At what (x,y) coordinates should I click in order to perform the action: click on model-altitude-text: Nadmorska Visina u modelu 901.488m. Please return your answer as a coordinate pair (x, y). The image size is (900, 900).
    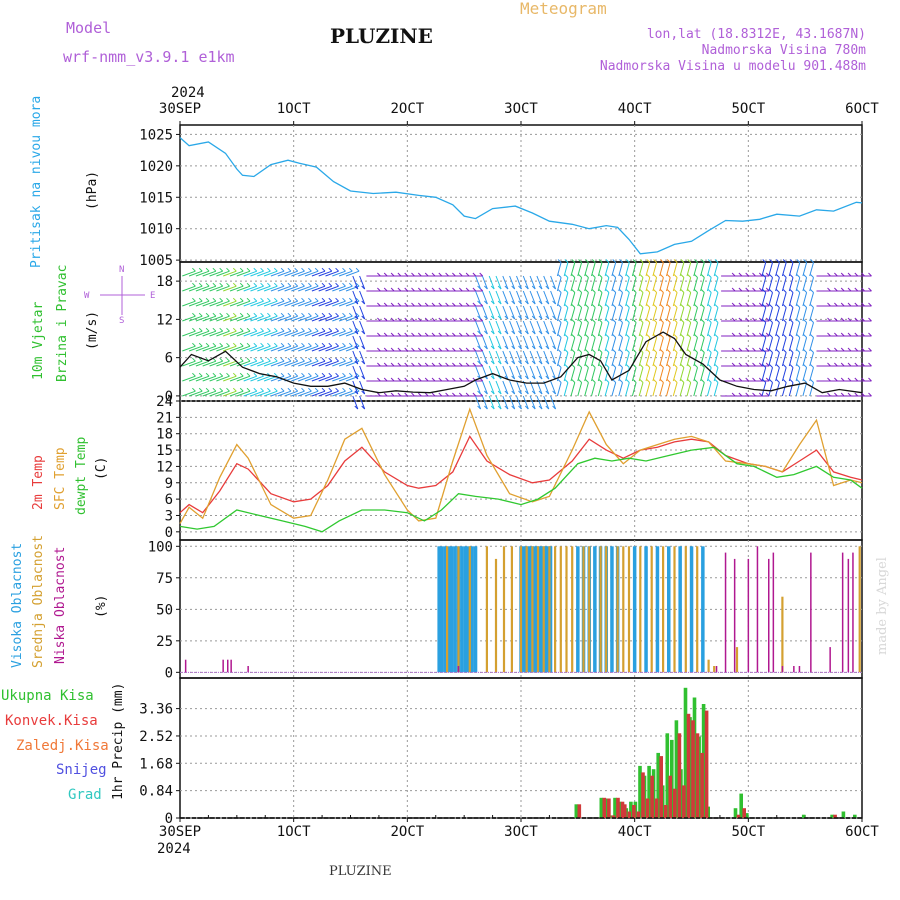
    Looking at the image, I should click on (733, 66).